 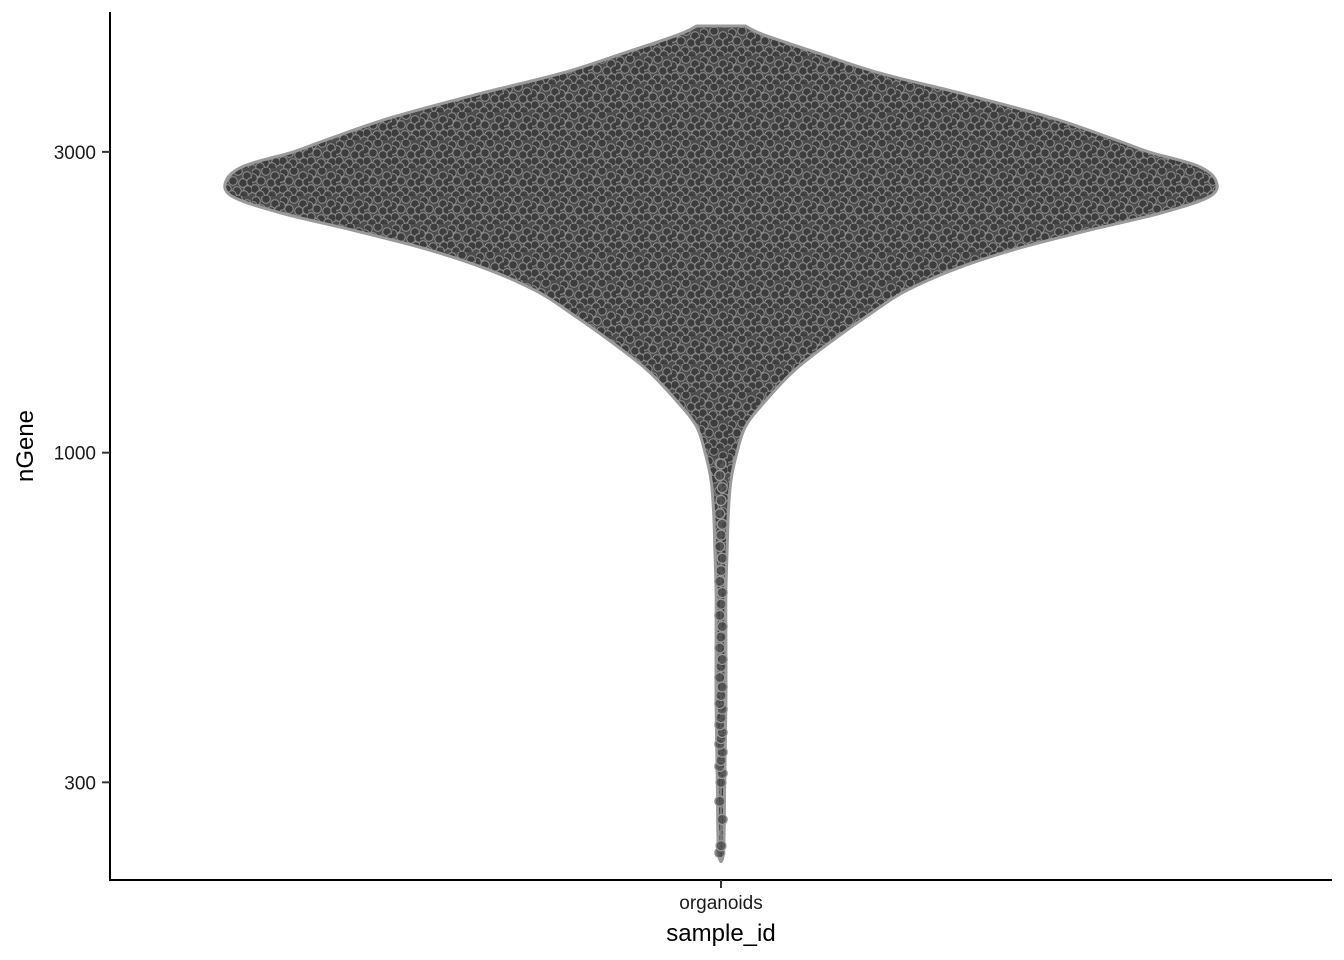 I want to click on y-tick-label-1: 1000, so click(x=75, y=454).